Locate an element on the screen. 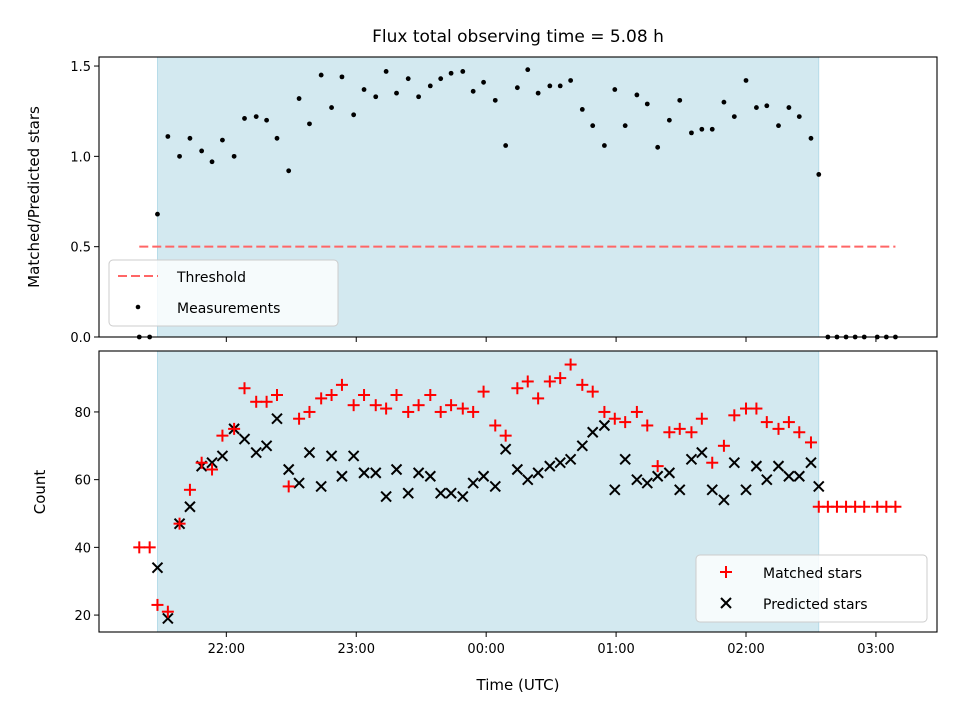  x-axis-label: Time (UTC) is located at coordinates (518, 685).